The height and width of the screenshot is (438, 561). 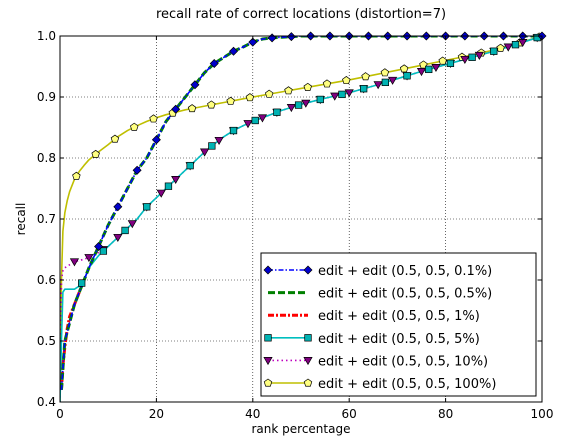 What do you see at coordinates (46, 402) in the screenshot?
I see `y-tick-label: 0.4` at bounding box center [46, 402].